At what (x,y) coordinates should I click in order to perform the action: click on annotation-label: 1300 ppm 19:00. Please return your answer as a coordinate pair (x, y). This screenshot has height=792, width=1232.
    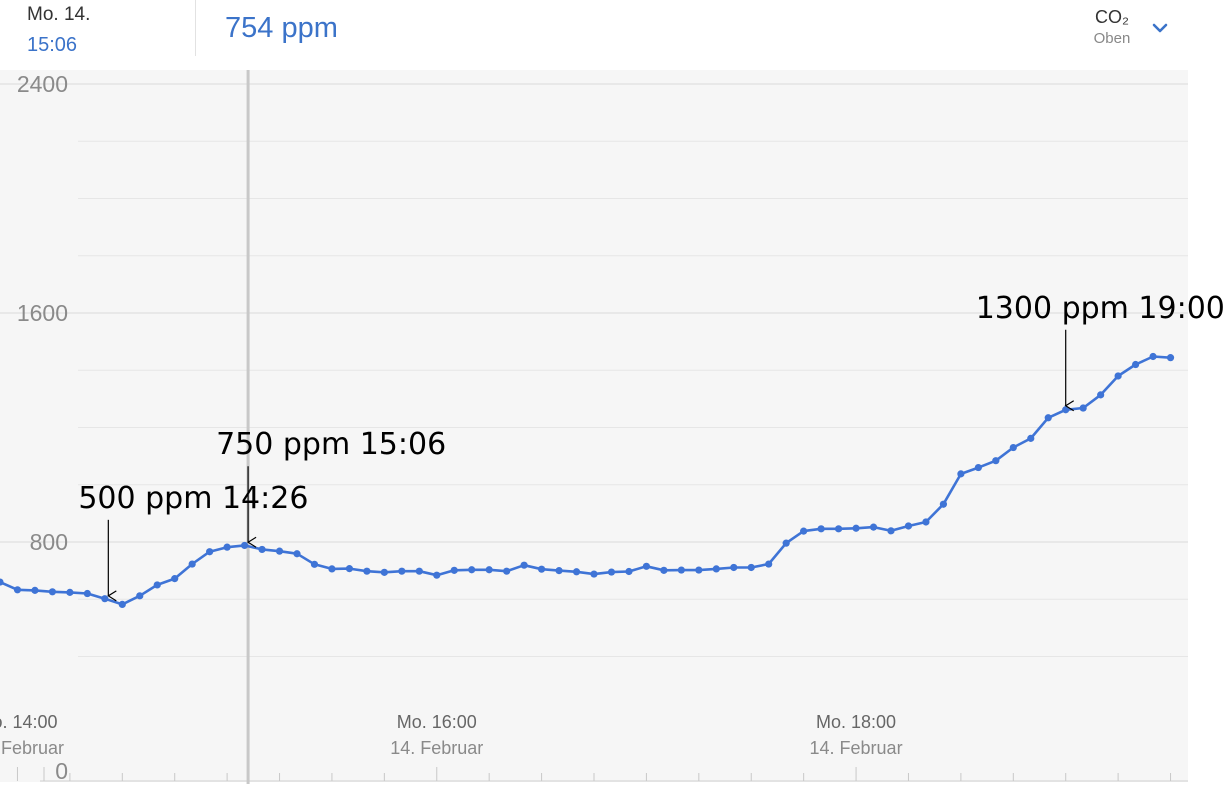
    Looking at the image, I should click on (1100, 308).